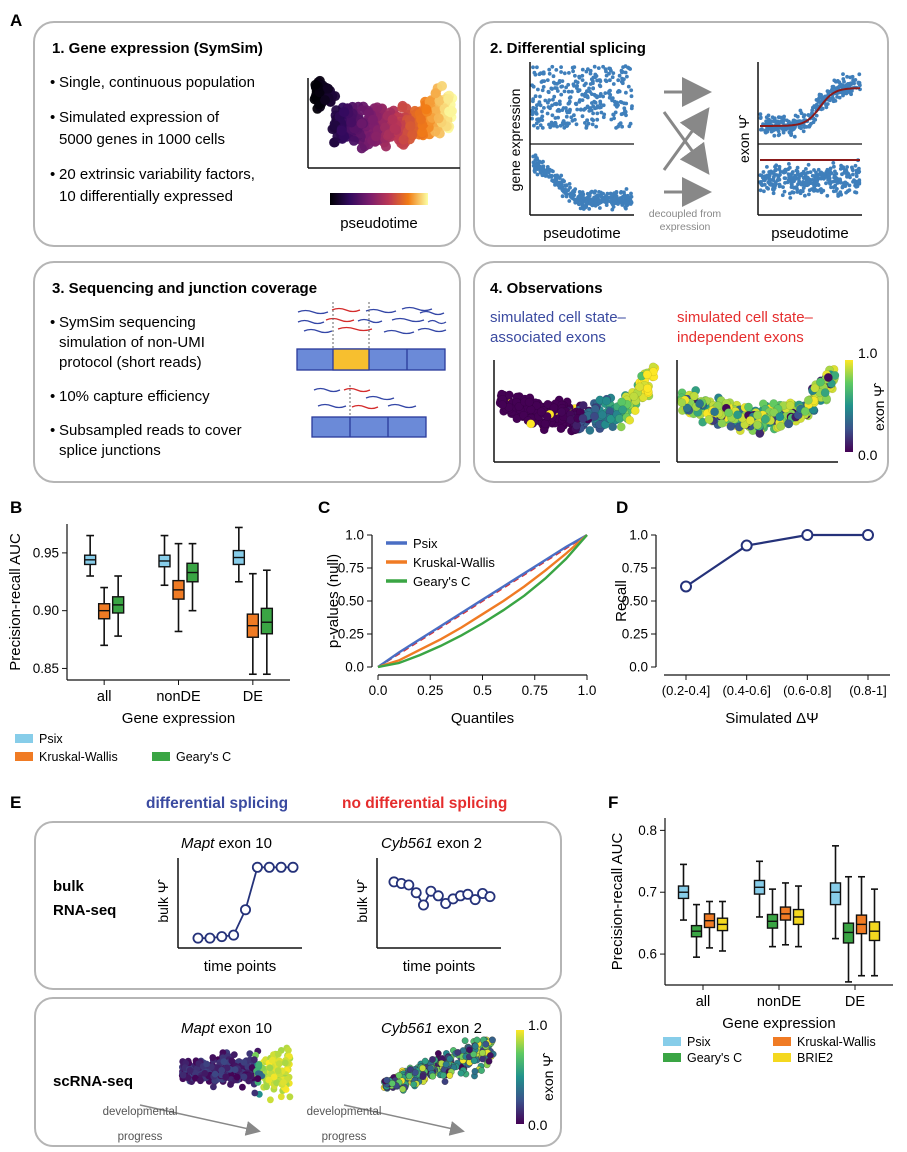 The width and height of the screenshot is (907, 1152). Describe the element at coordinates (638, 667) in the screenshot. I see `y-tick-label: 0.0` at that location.